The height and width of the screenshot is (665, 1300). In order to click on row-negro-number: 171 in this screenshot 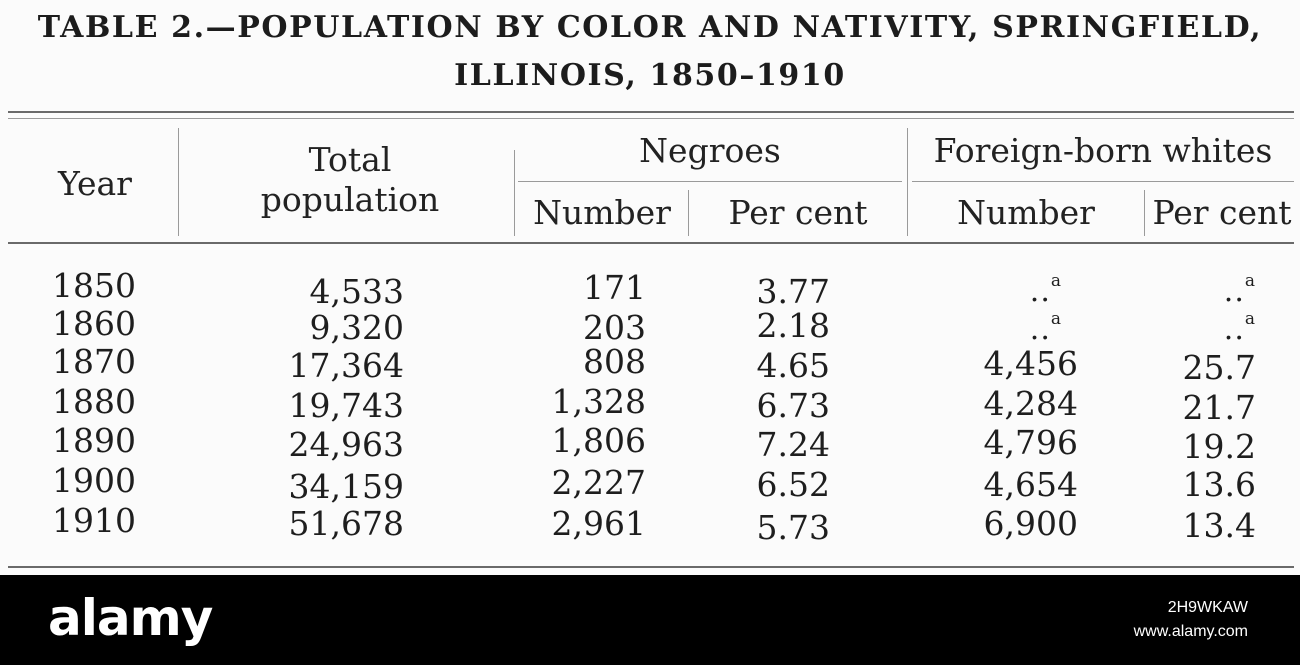, I will do `click(614, 287)`.